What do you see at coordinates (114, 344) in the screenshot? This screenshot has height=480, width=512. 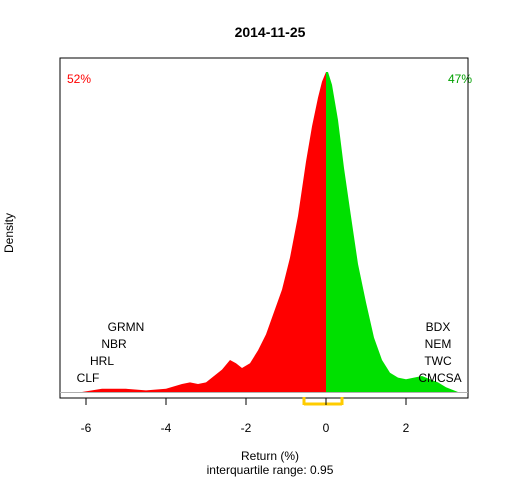 I see `annotation-left: NBR` at bounding box center [114, 344].